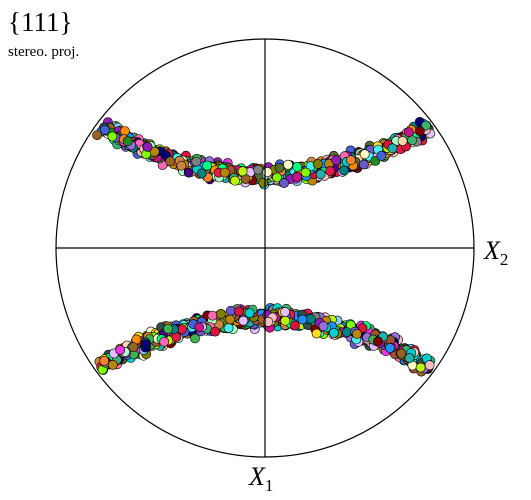 This screenshot has height=500, width=531. I want to click on projection-subtitle: stereo. proj., so click(43, 52).